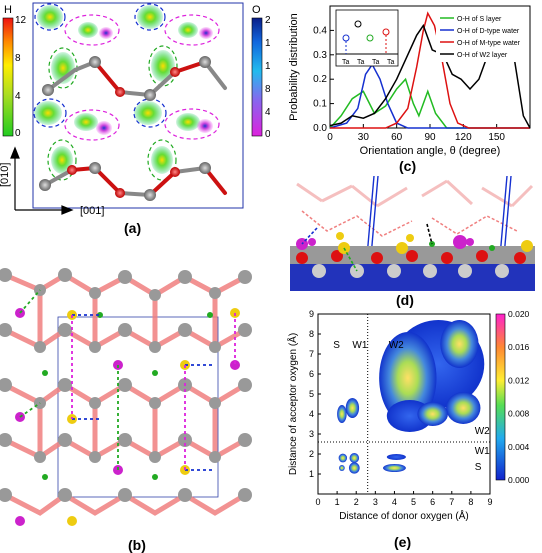  I want to click on y-tick-label: 2, so click(311, 454).